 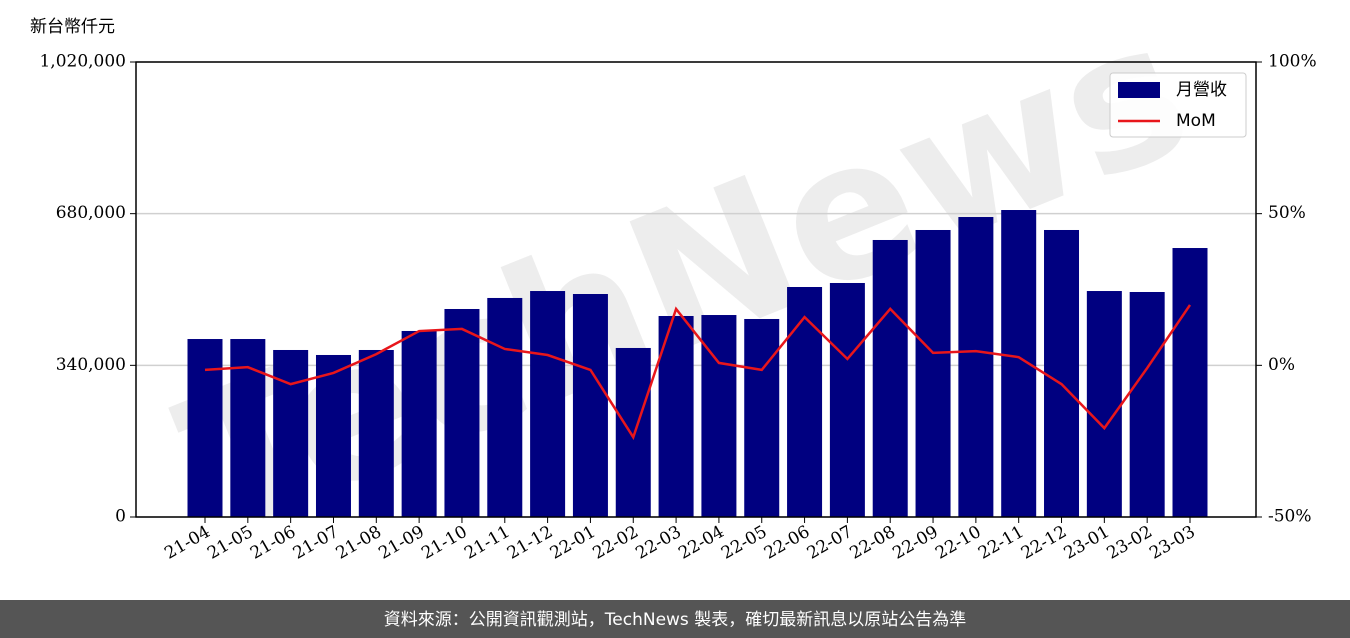 I want to click on x-tick-label: 21-10, so click(x=444, y=543).